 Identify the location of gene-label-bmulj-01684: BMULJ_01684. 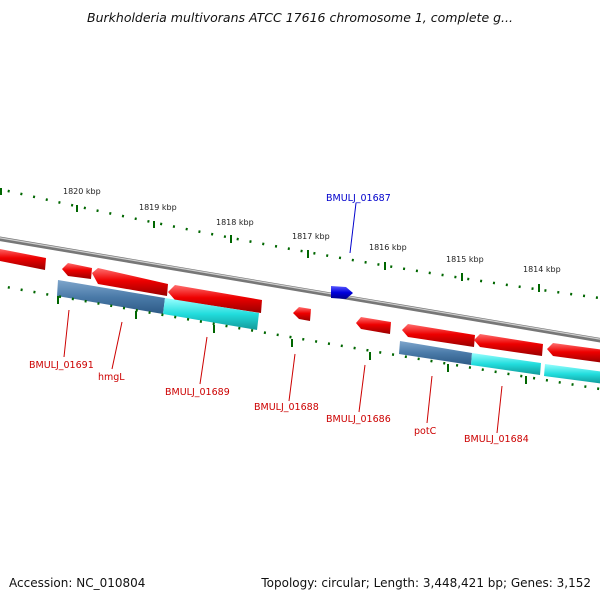
(496, 439).